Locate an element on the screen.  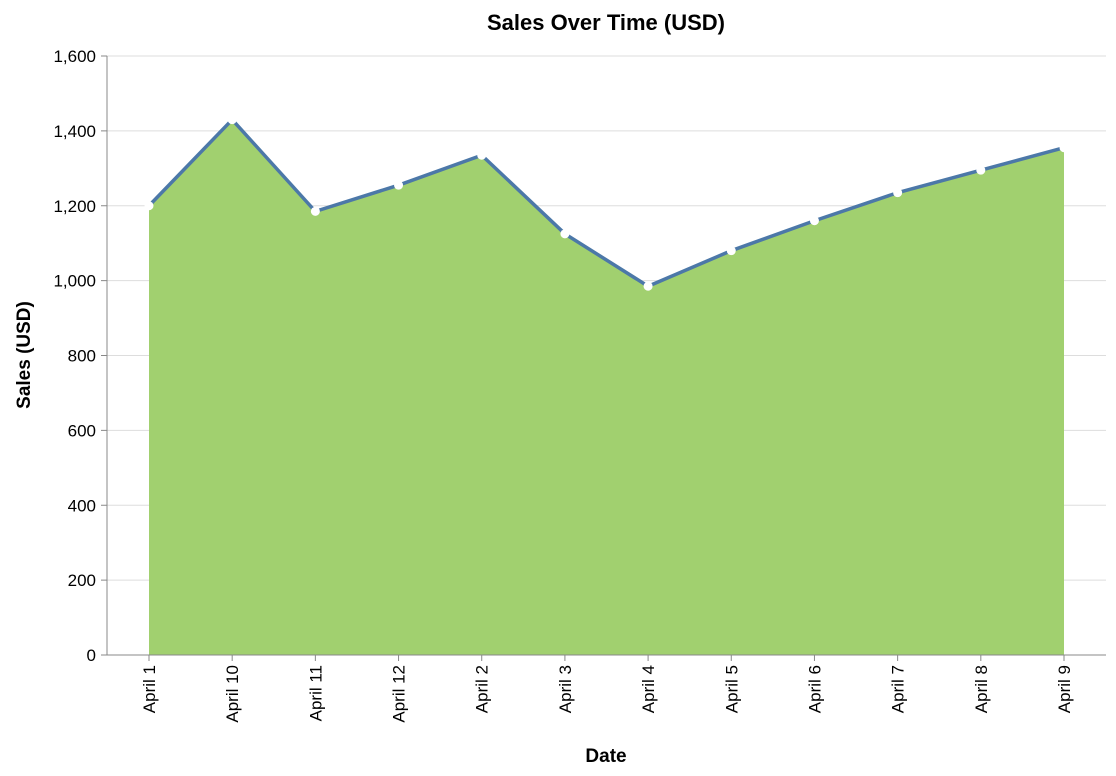
x-tick-label: April 9 is located at coordinates (1064, 689).